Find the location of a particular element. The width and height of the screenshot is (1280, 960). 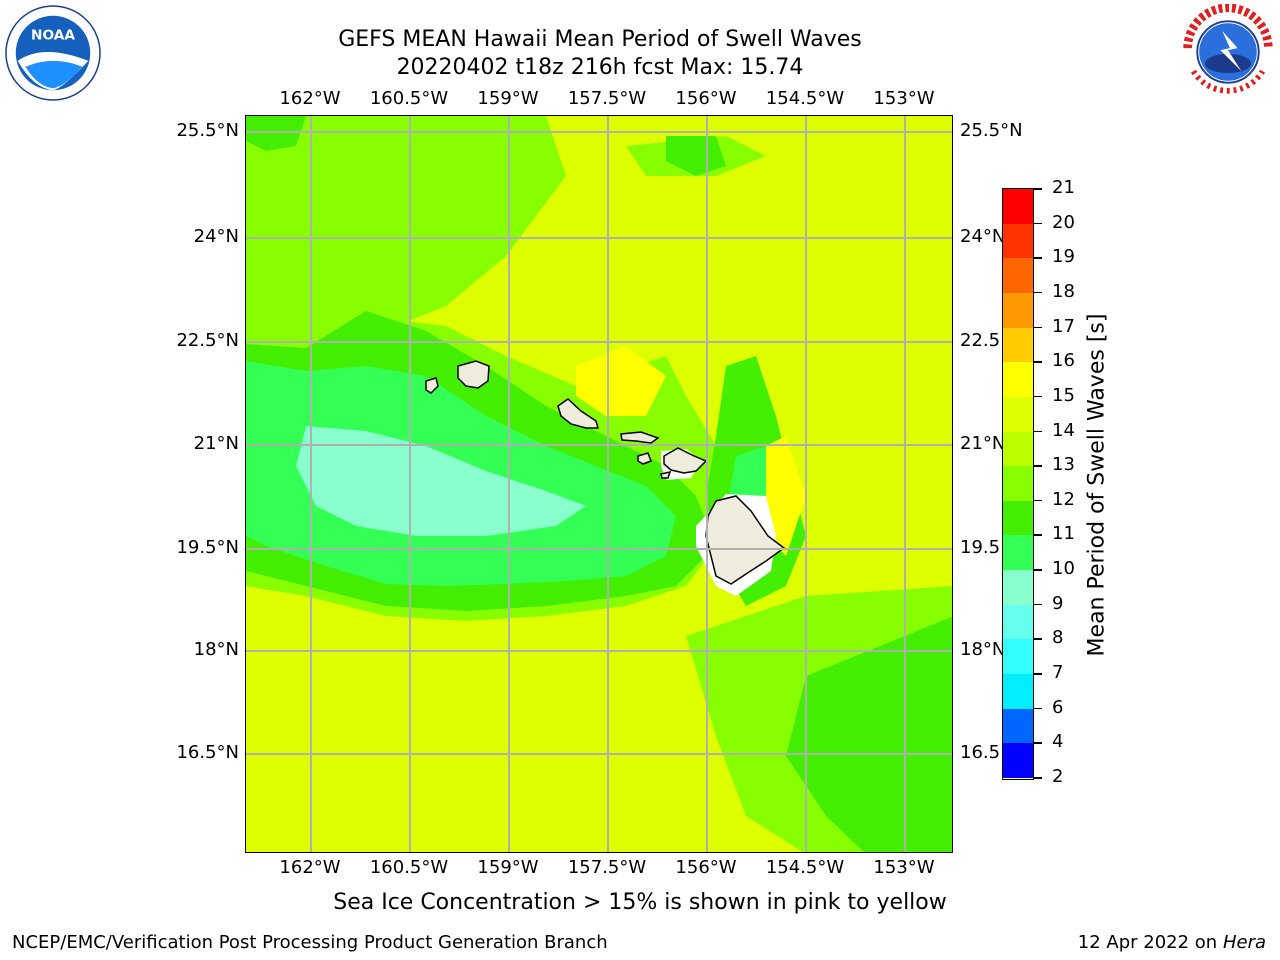

svg-text: NOAA is located at coordinates (53, 35).